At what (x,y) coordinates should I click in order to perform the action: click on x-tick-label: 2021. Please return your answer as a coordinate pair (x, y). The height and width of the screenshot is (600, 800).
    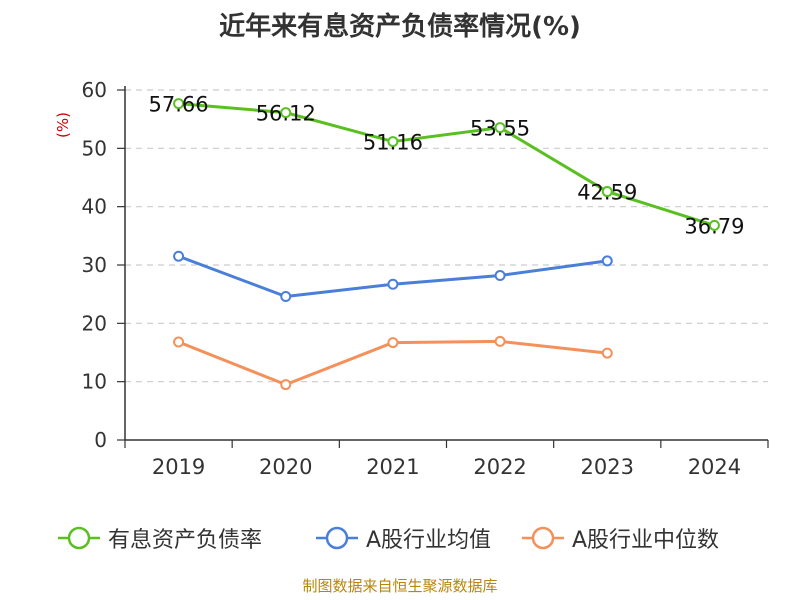
    Looking at the image, I should click on (392, 467).